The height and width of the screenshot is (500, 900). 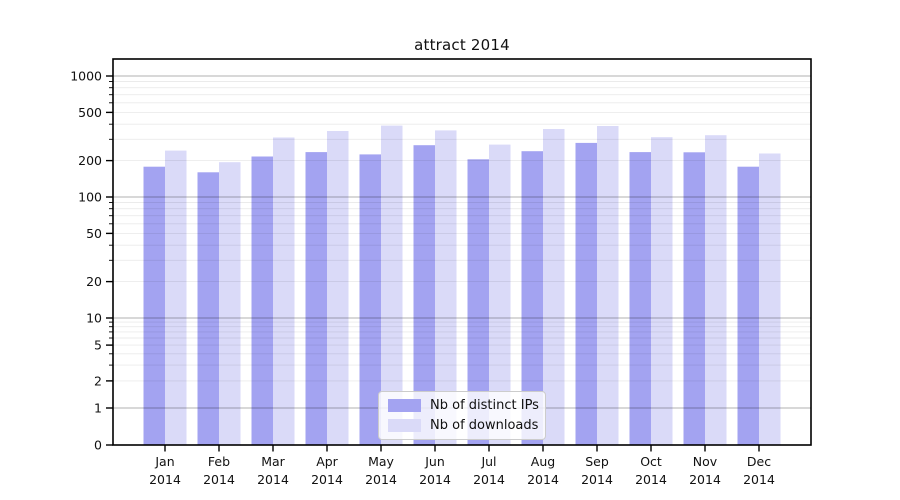 I want to click on legend-label-downloads: Nb of downloads, so click(x=484, y=425).